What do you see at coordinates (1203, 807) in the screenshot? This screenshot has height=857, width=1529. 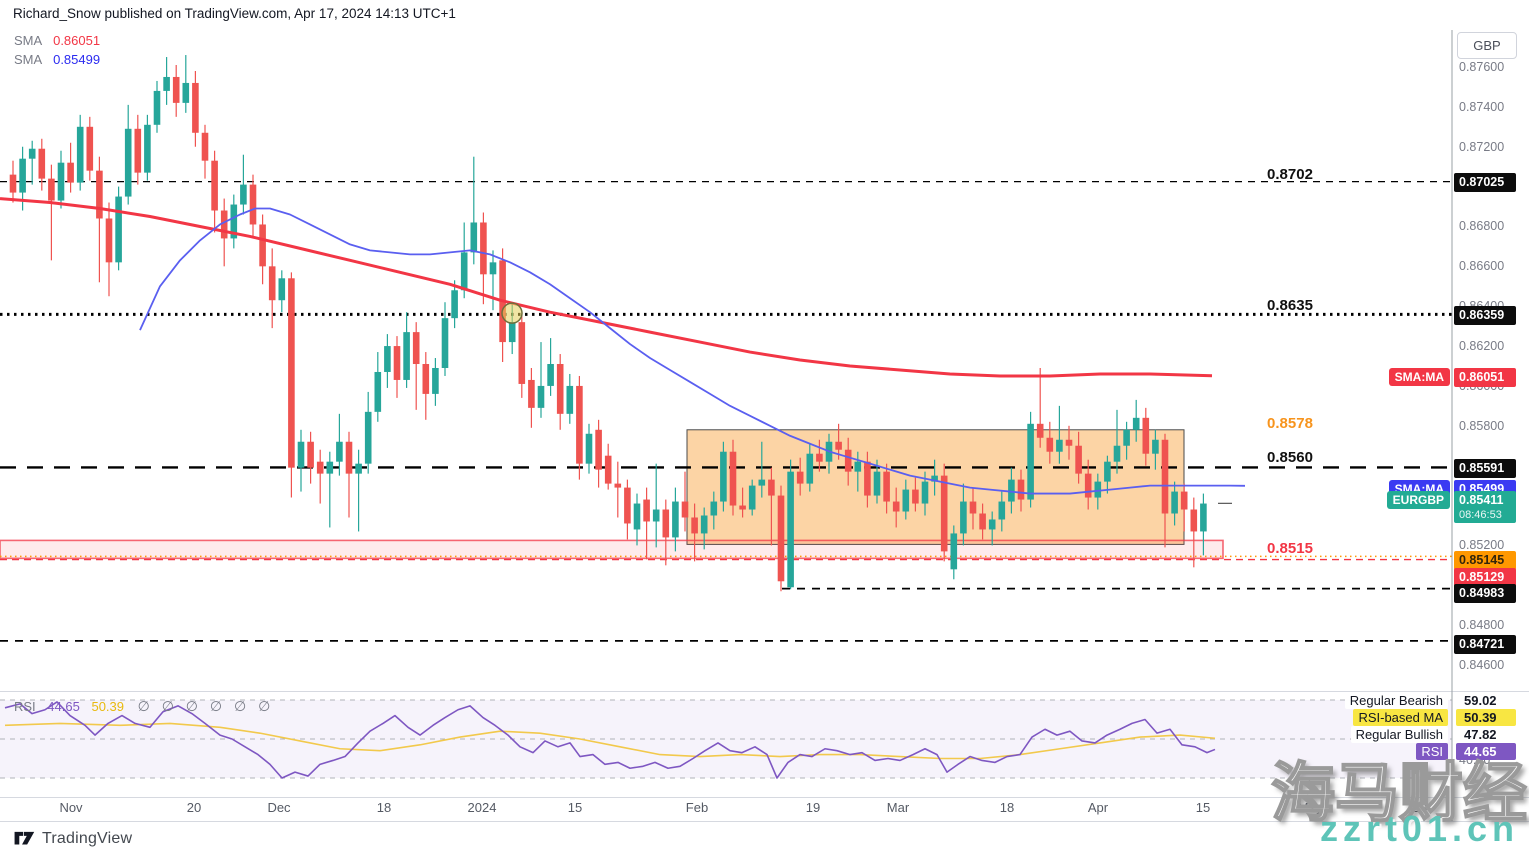 I see `time-axis-label: 15` at bounding box center [1203, 807].